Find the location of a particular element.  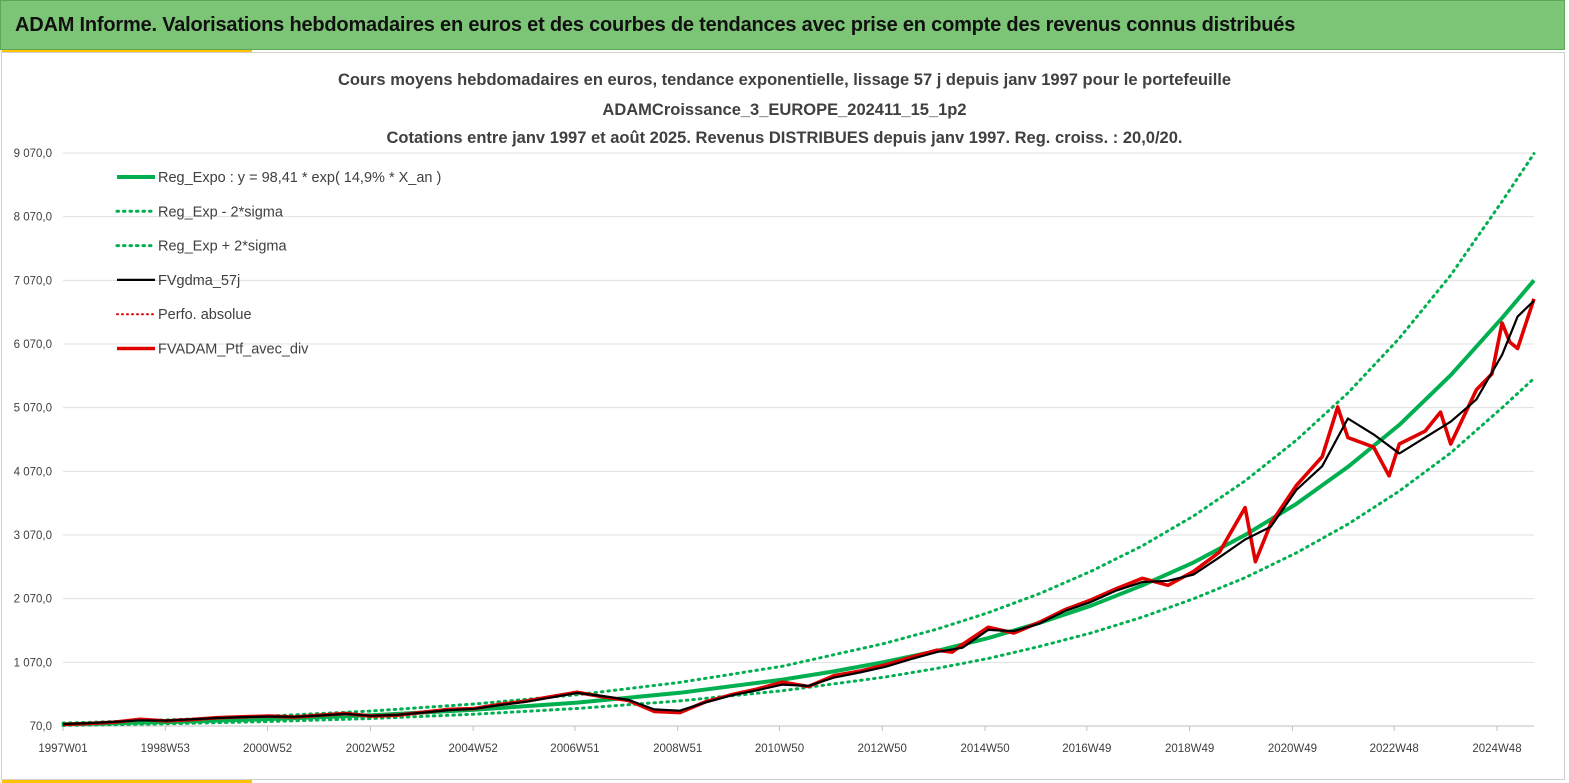

legend-label-fvadam: FVADAM_Ptf_avec_div is located at coordinates (233, 350).